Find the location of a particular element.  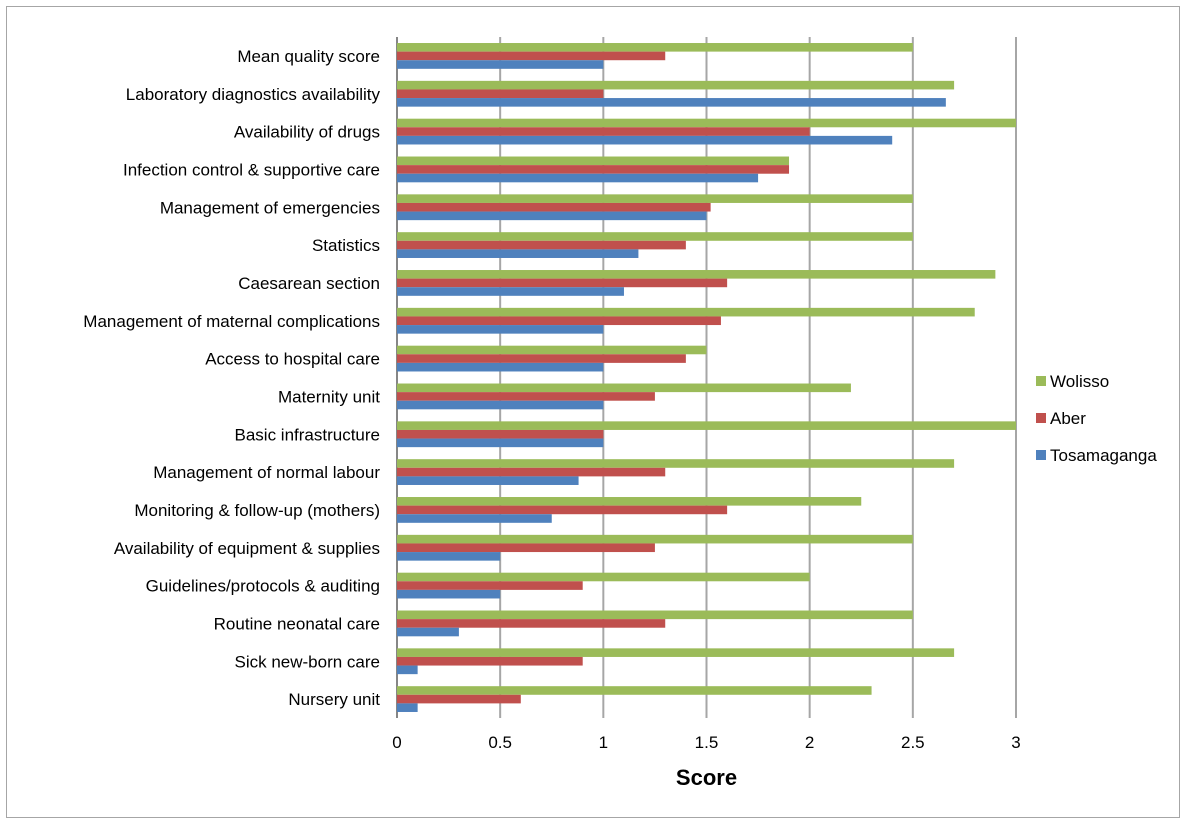

category-label: Guidelines/protocols & auditing is located at coordinates (263, 586).